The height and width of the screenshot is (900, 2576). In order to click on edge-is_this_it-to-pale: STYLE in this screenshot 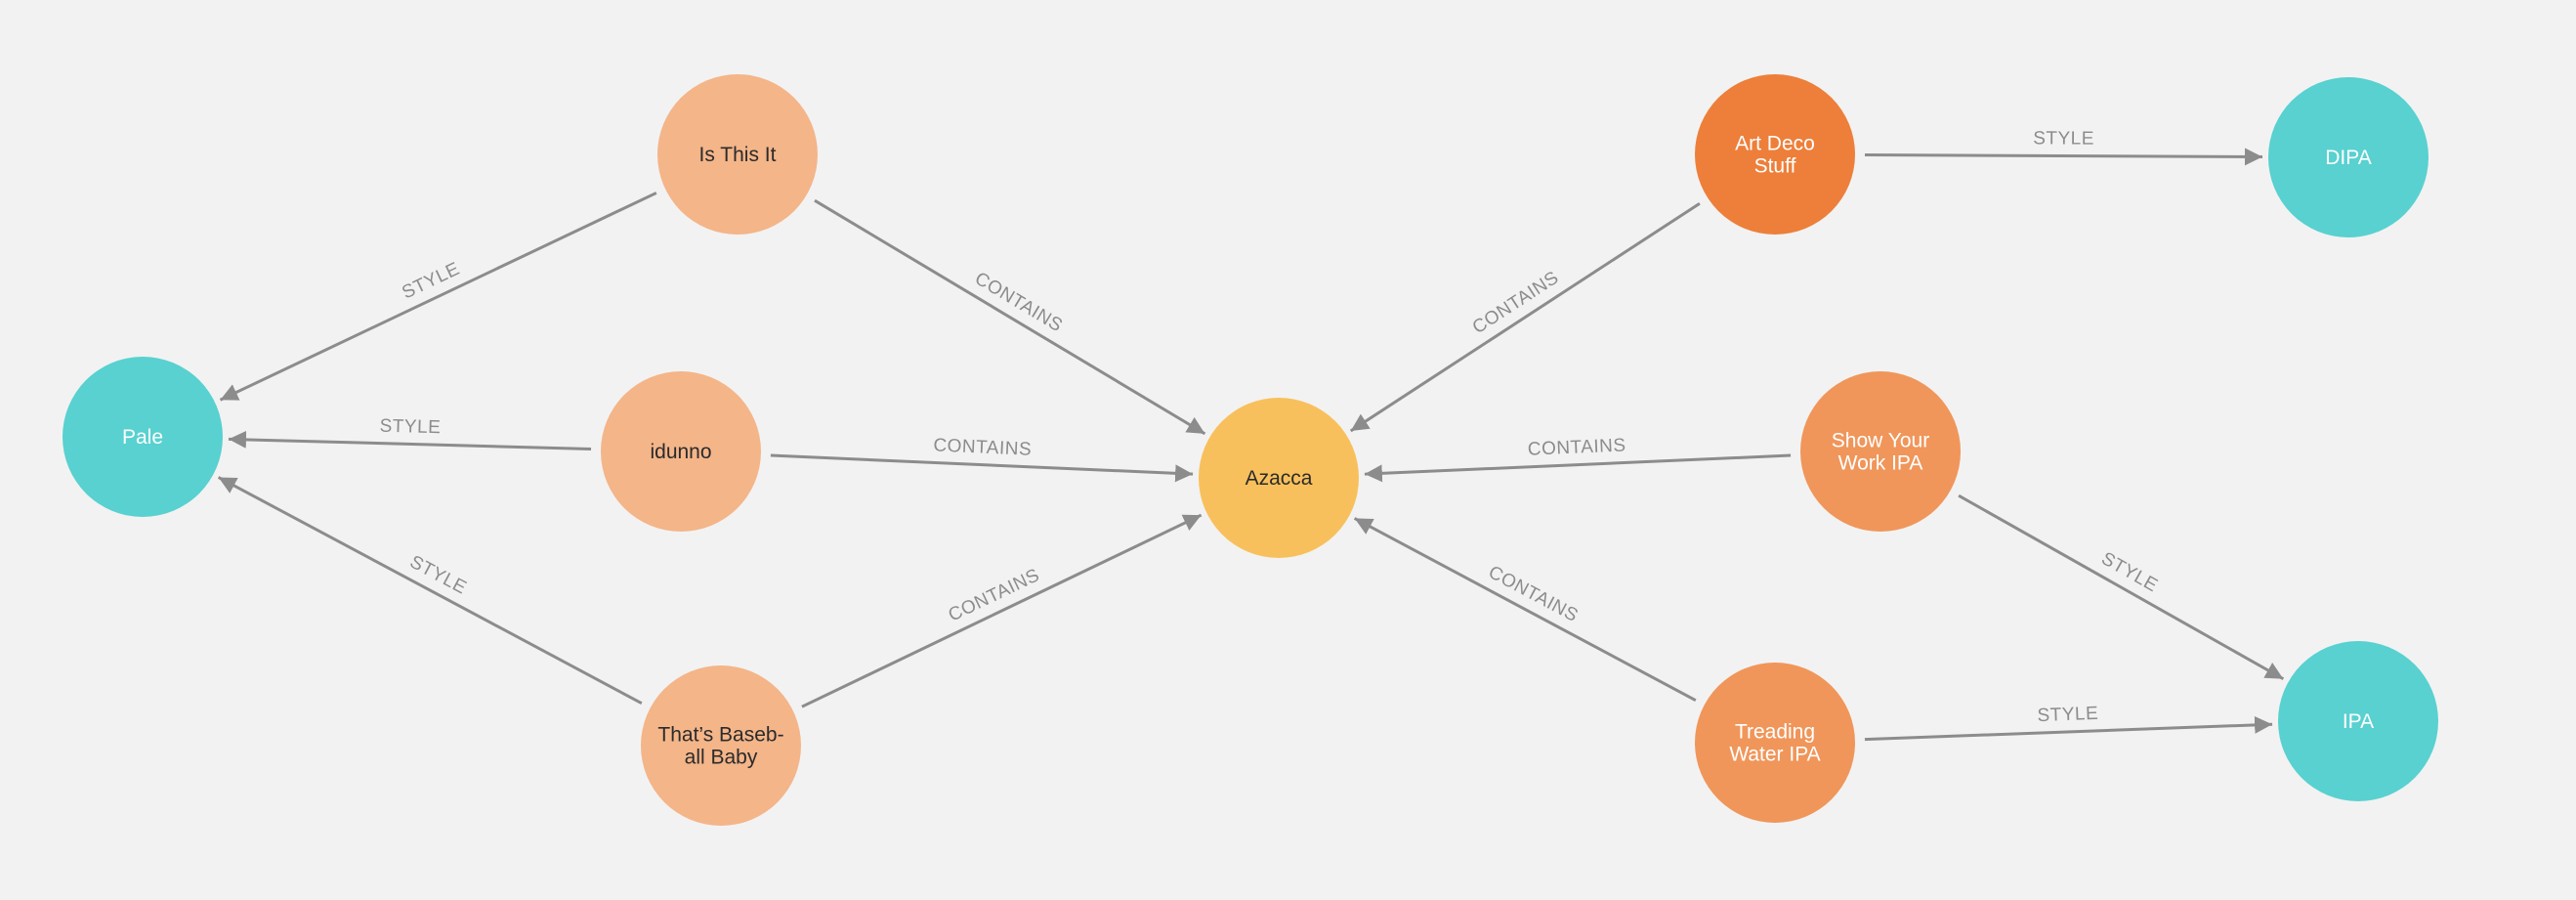, I will do `click(438, 297)`.